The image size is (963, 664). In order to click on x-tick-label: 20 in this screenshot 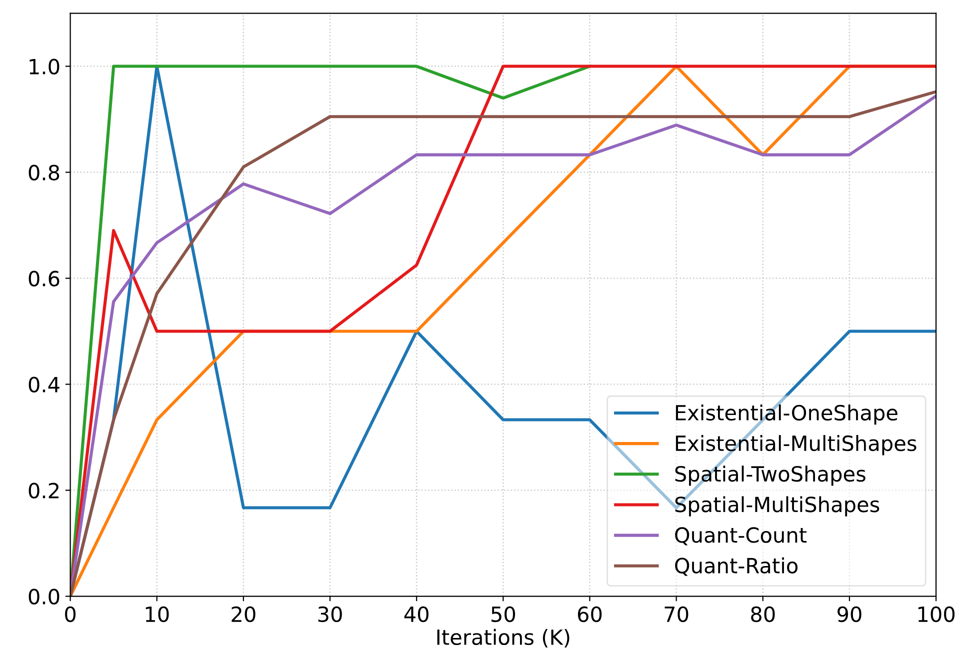, I will do `click(244, 614)`.